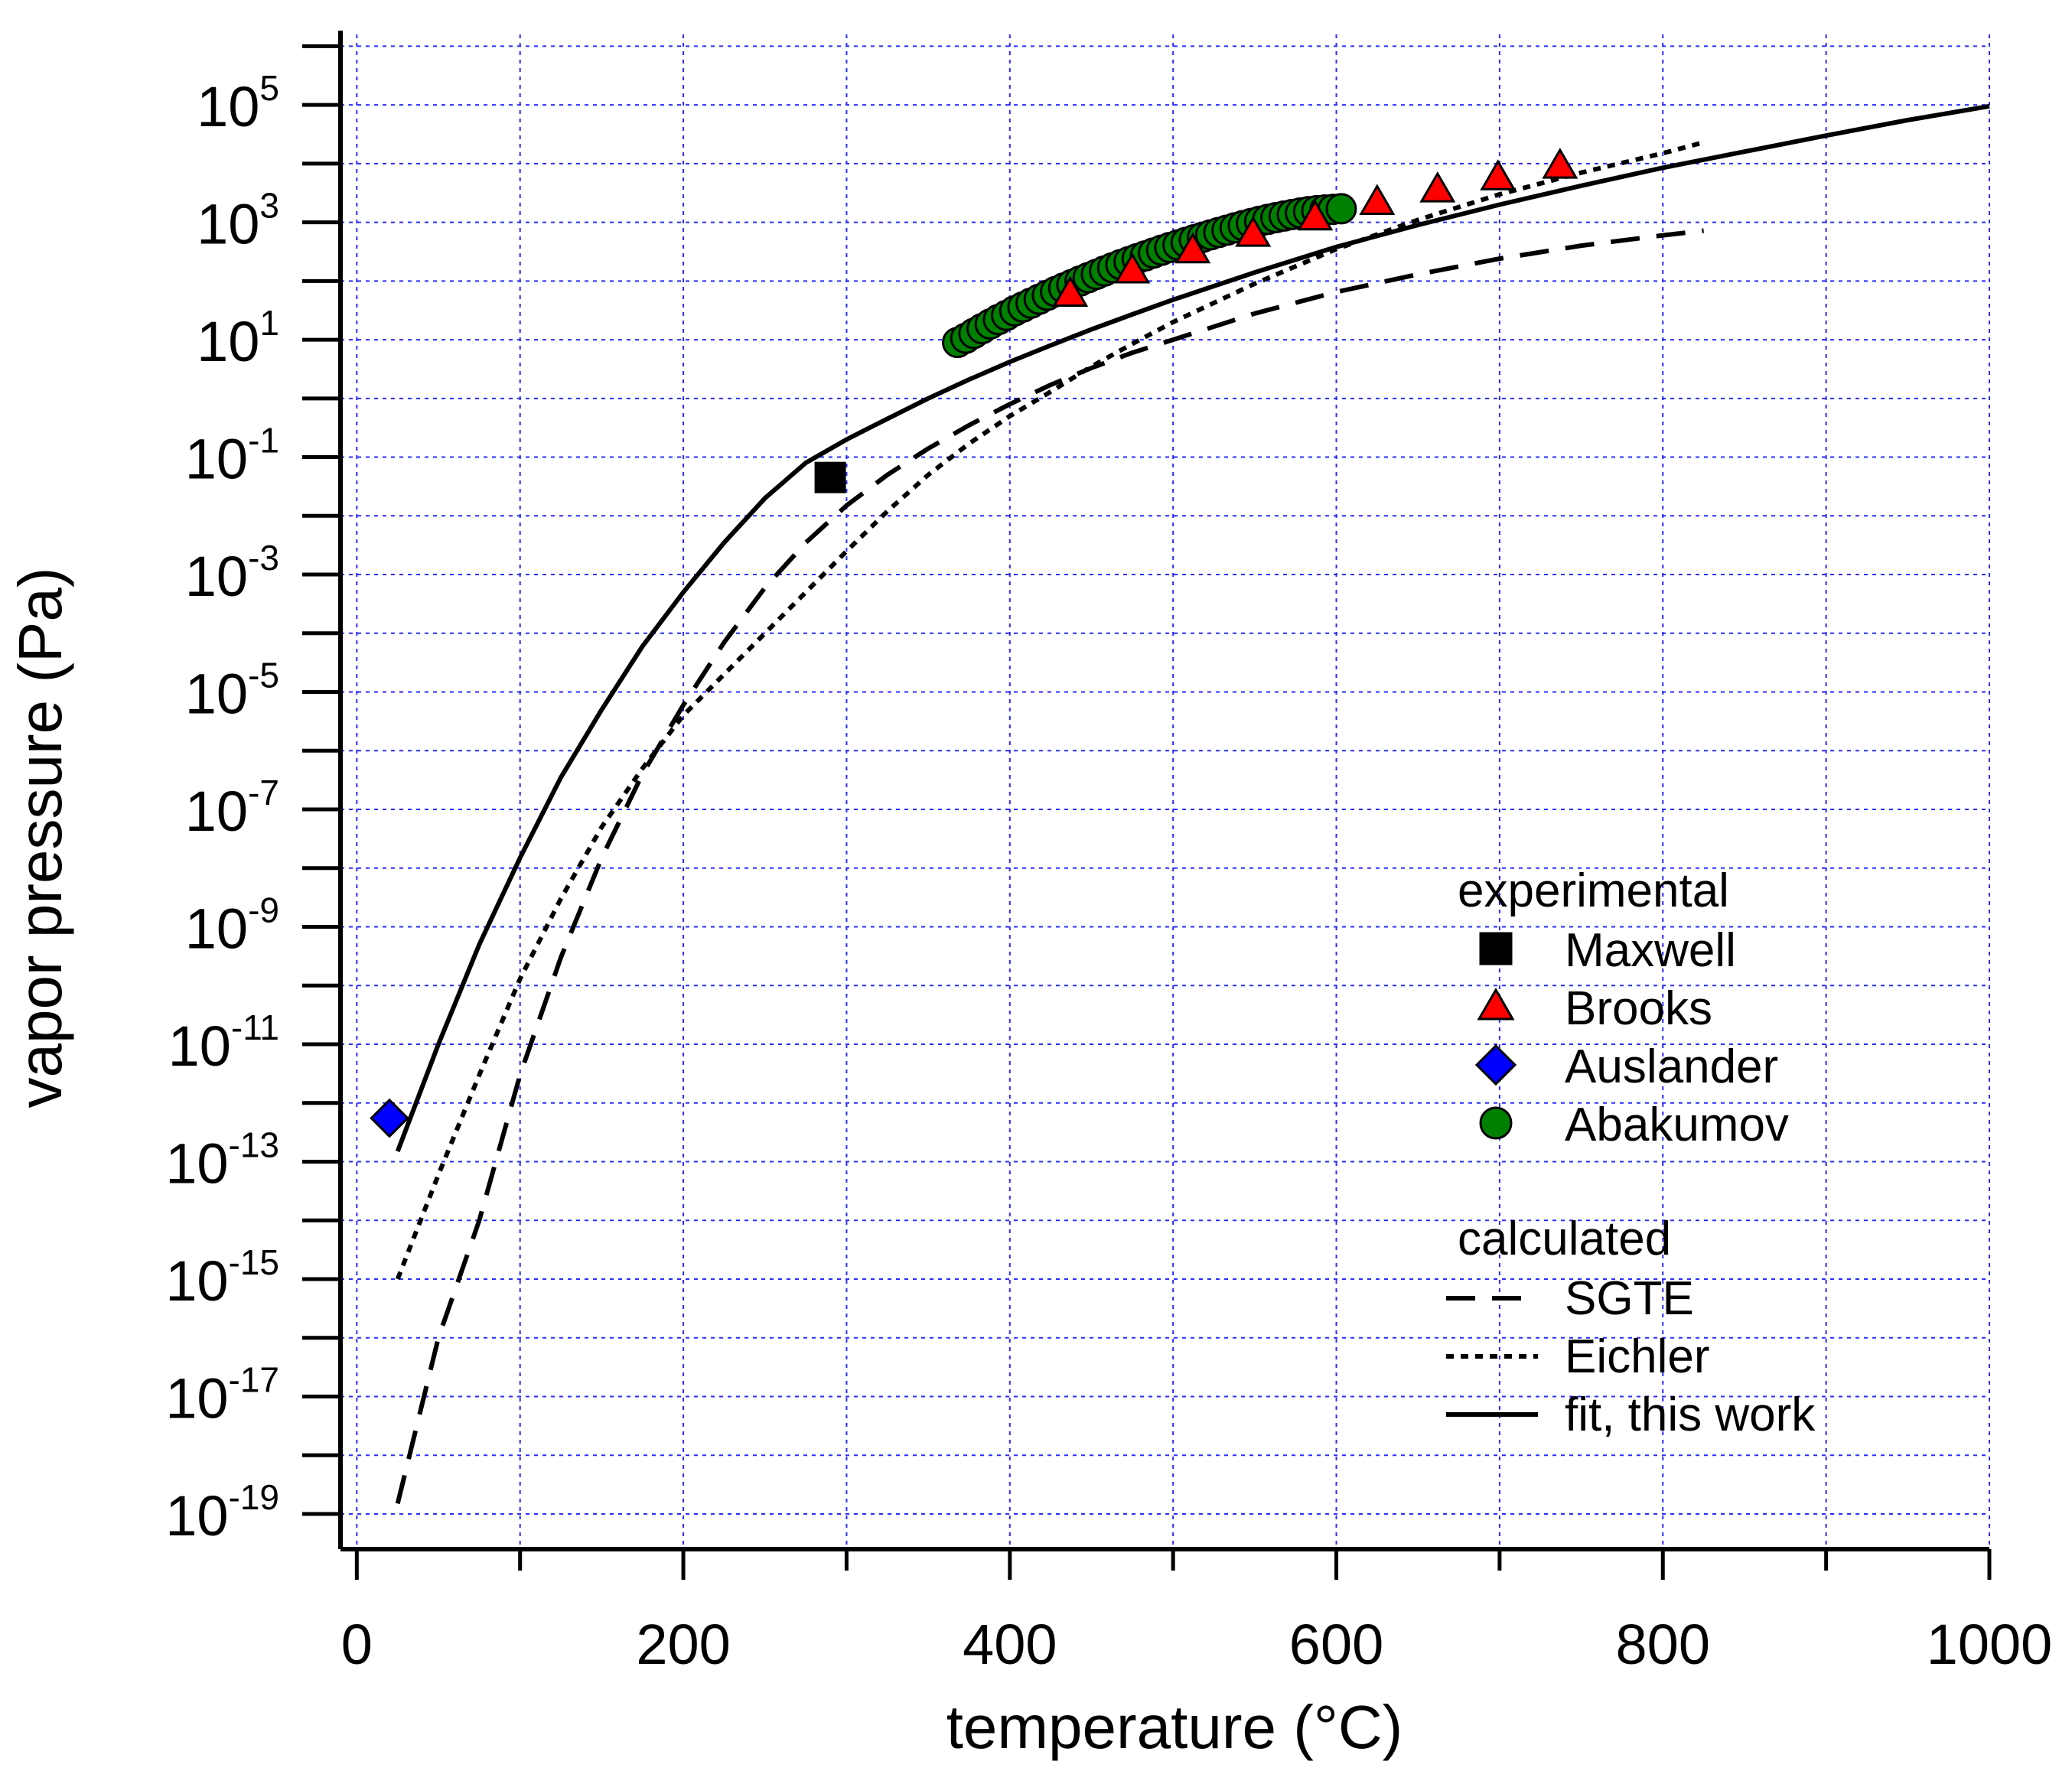  What do you see at coordinates (222, 1394) in the screenshot?
I see `y-tick-label: 10⁻¹⁷` at bounding box center [222, 1394].